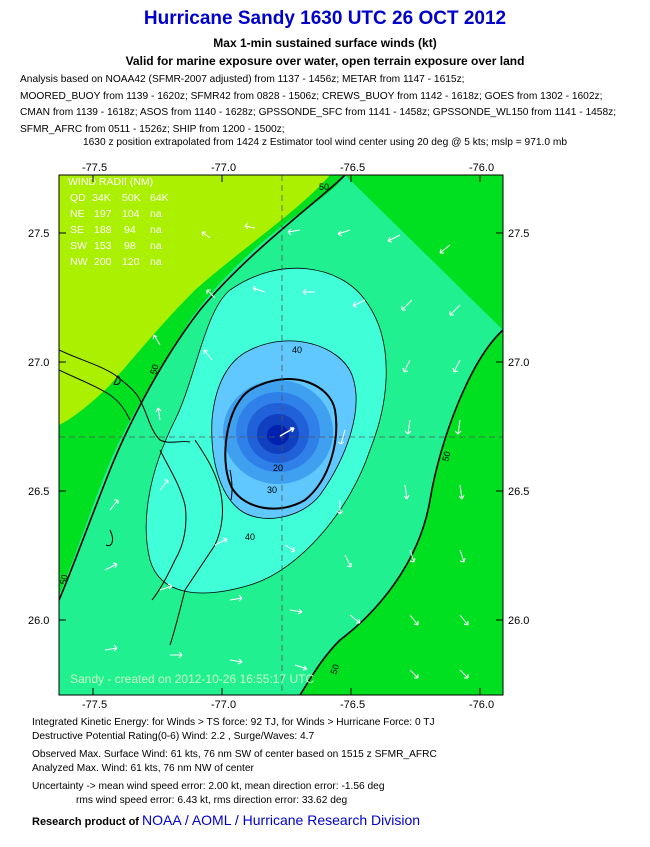  I want to click on wind-radii-cell: 197, so click(103, 214).